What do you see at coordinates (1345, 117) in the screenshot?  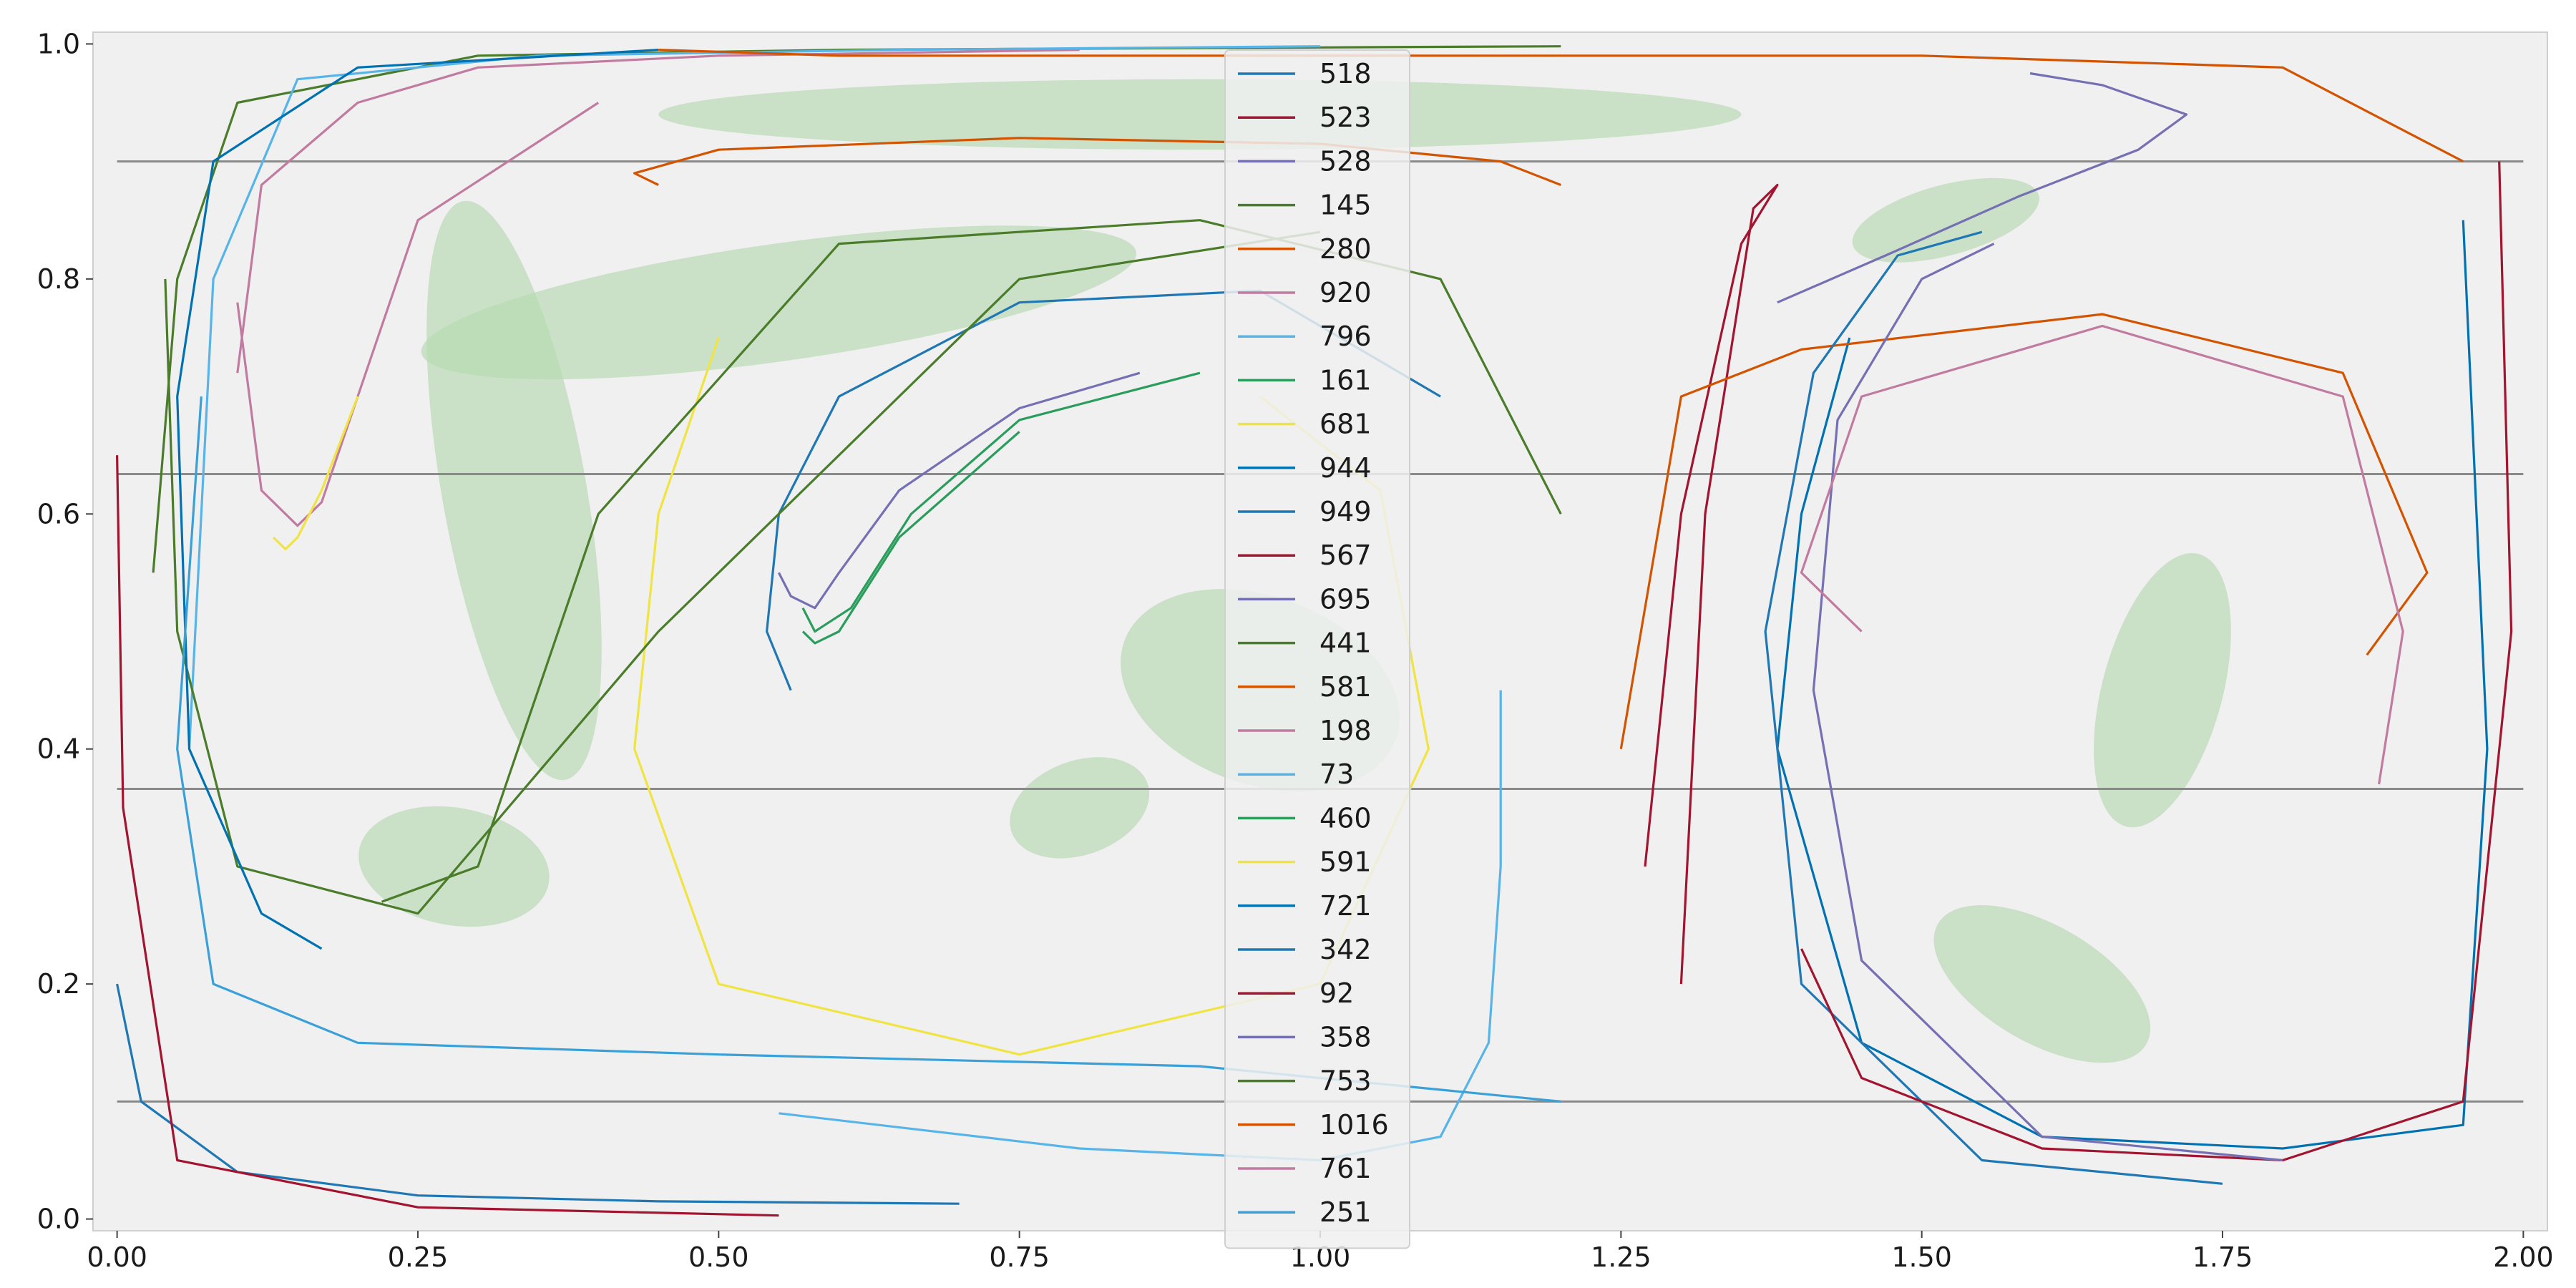 I see `legend-label: 523` at bounding box center [1345, 117].